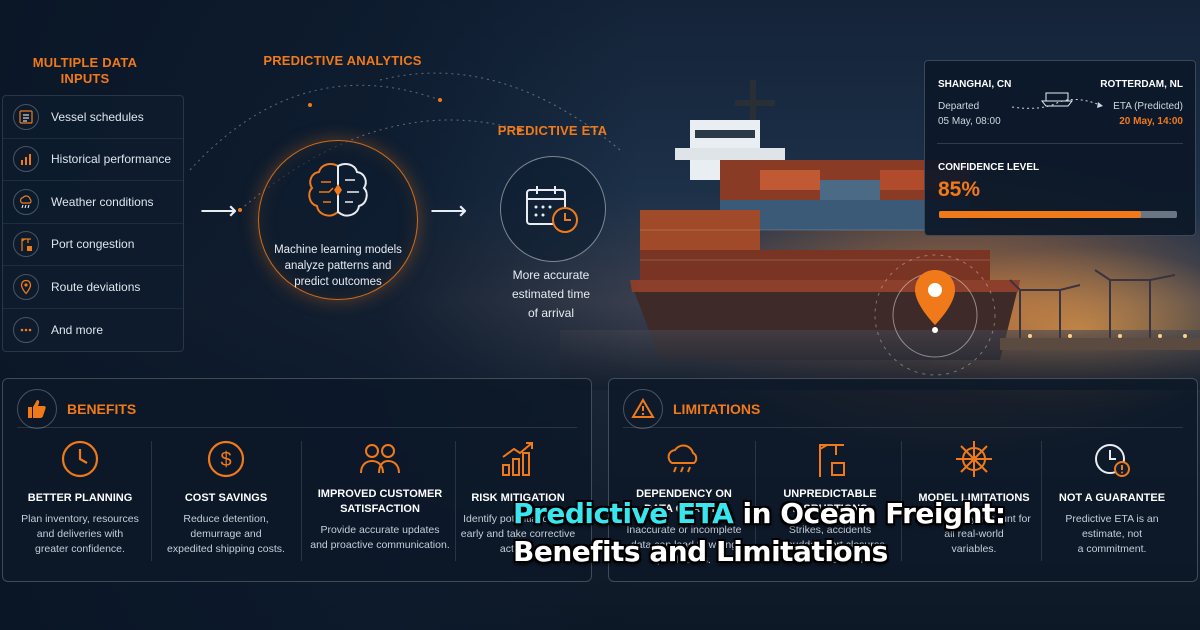 The image size is (1200, 630). Describe the element at coordinates (405, 142) in the screenshot. I see `network-arcs` at that location.